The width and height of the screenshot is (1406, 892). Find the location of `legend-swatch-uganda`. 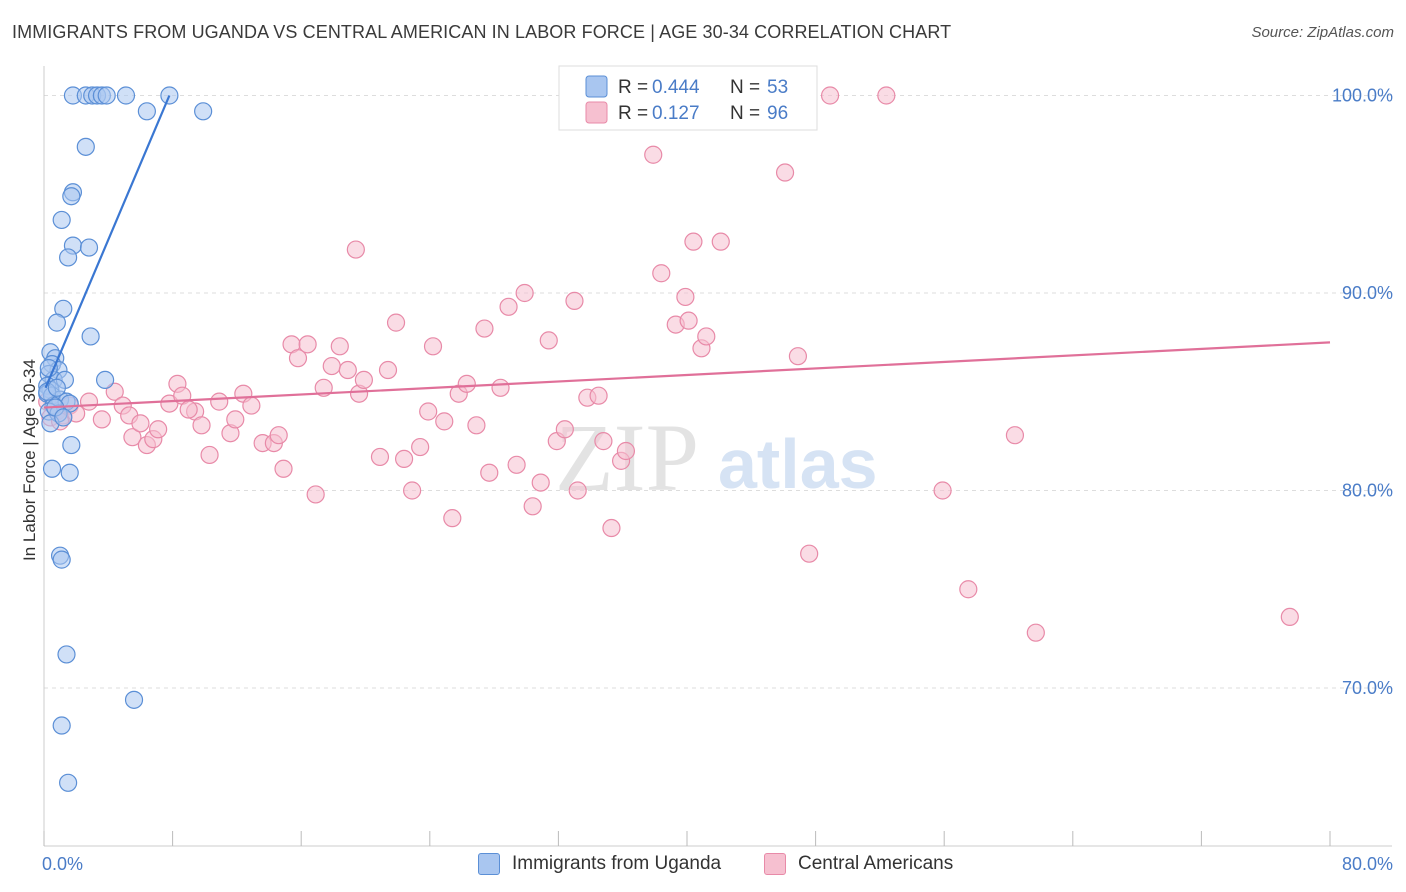

legend-swatch-uganda is located at coordinates (489, 864).